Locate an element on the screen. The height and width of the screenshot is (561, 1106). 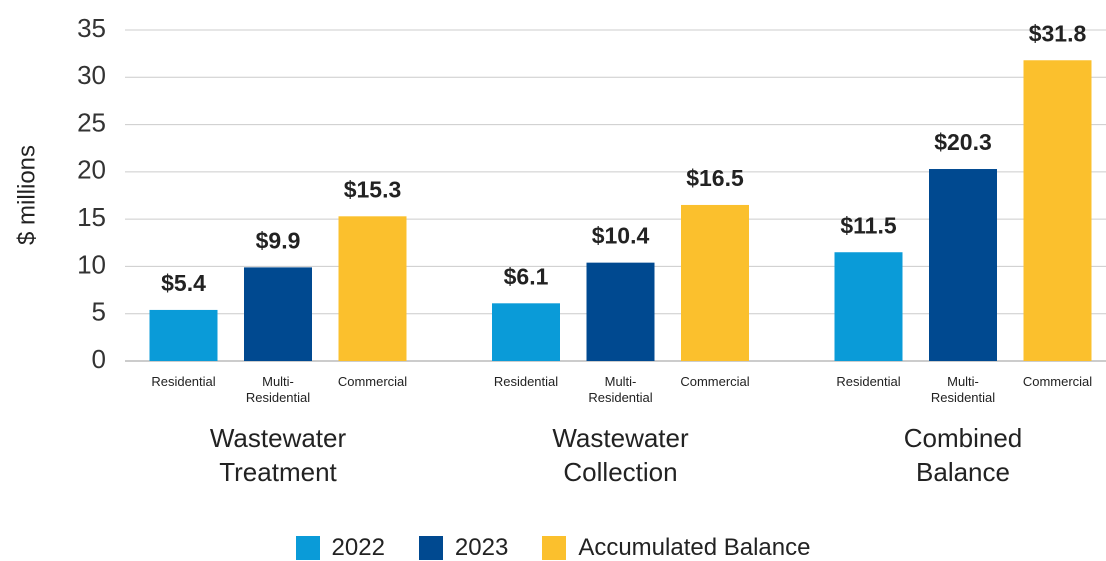
group-label: Wastewater Treatment is located at coordinates (278, 455).